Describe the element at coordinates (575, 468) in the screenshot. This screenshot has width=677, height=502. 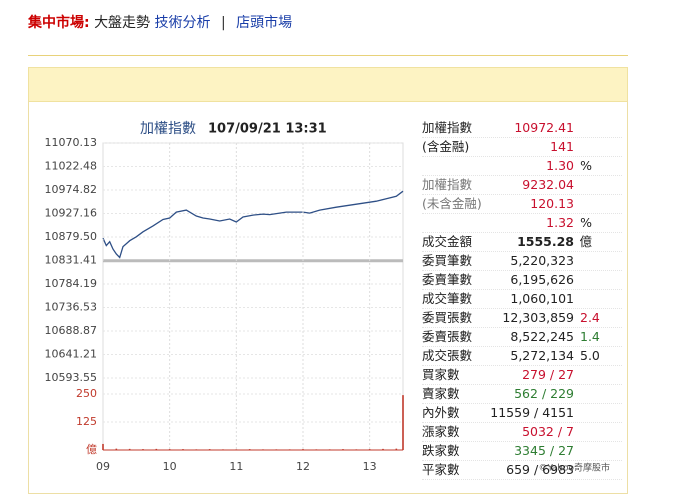
I see `copyright: ©Yahoo奇摩股市` at that location.